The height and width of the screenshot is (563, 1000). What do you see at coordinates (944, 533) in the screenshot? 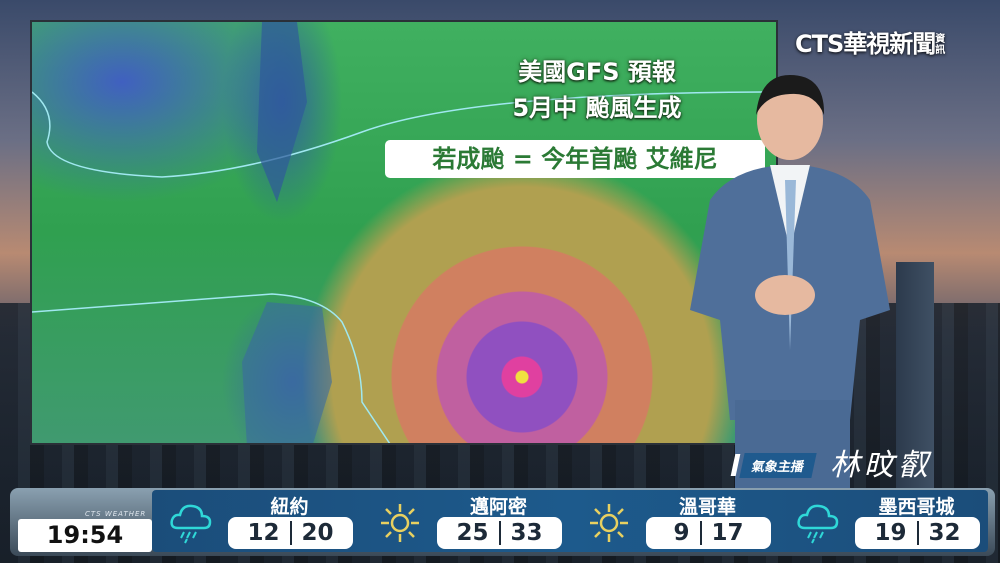
I see `high-temp: 32` at bounding box center [944, 533].